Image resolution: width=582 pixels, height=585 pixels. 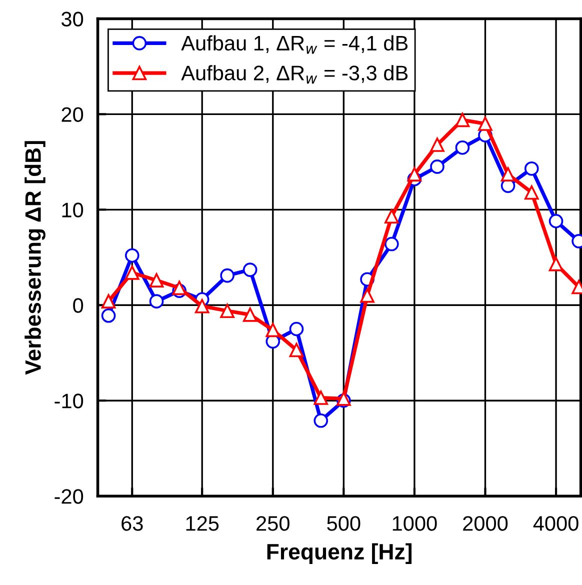 I want to click on x-tick-label: 4000, so click(x=555, y=523).